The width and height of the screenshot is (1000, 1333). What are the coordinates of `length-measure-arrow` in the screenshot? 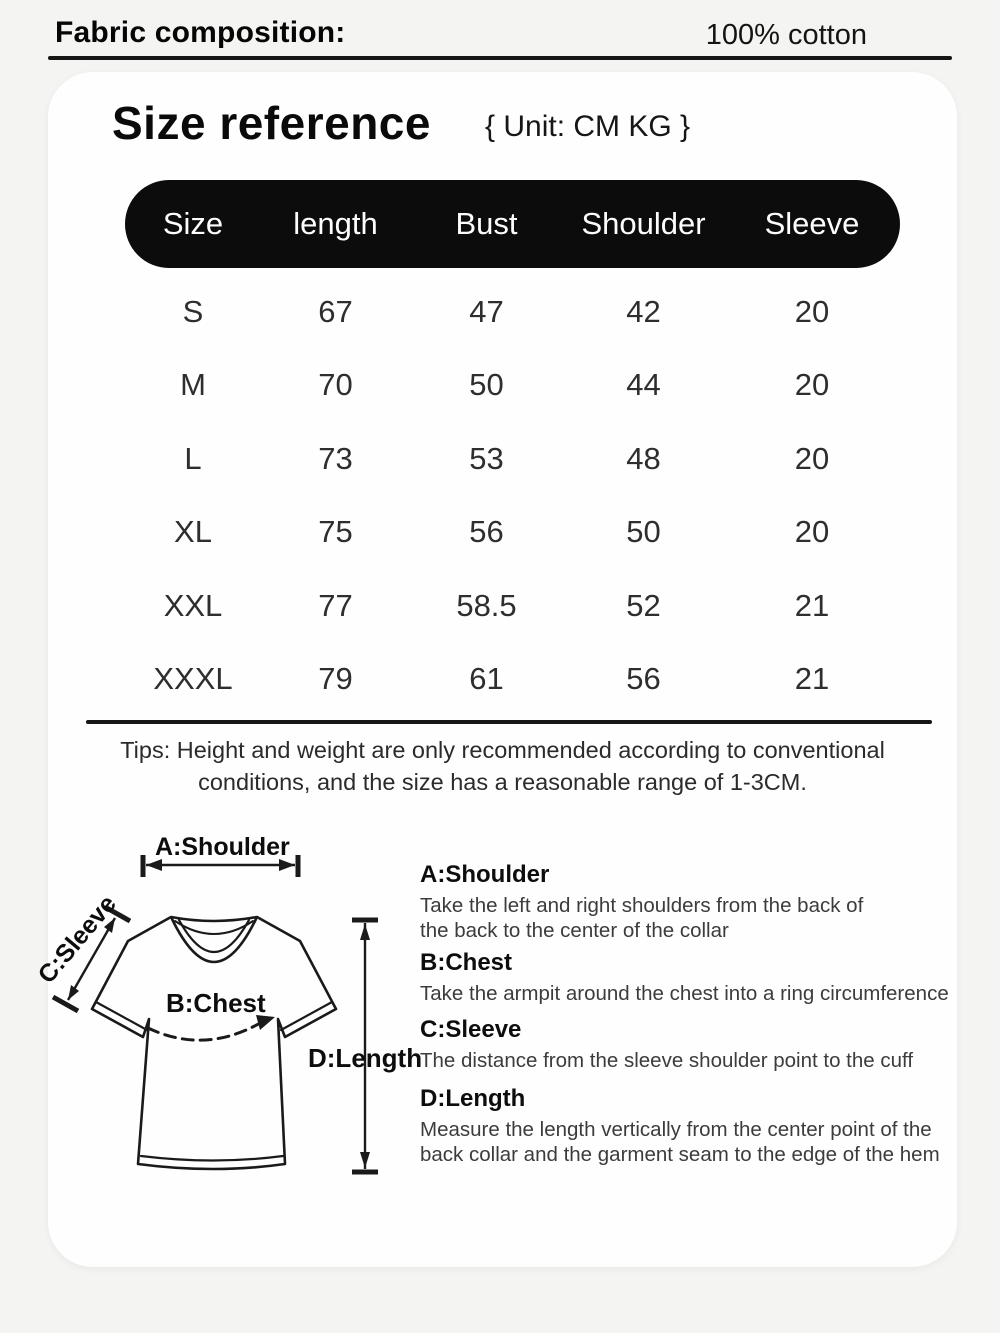 It's located at (365, 1046).